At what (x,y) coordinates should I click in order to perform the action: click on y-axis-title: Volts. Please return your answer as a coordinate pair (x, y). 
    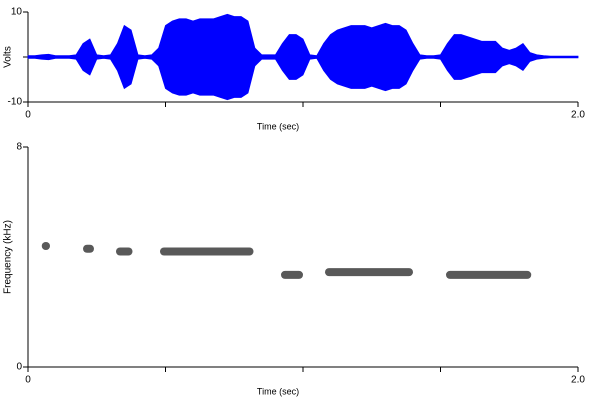
    Looking at the image, I should click on (8, 57).